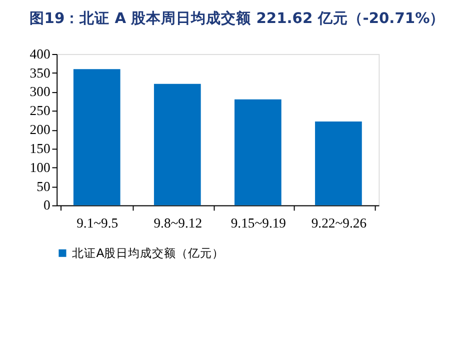 This screenshot has width=449, height=344. I want to click on y-tick-label: 50, so click(43, 186).